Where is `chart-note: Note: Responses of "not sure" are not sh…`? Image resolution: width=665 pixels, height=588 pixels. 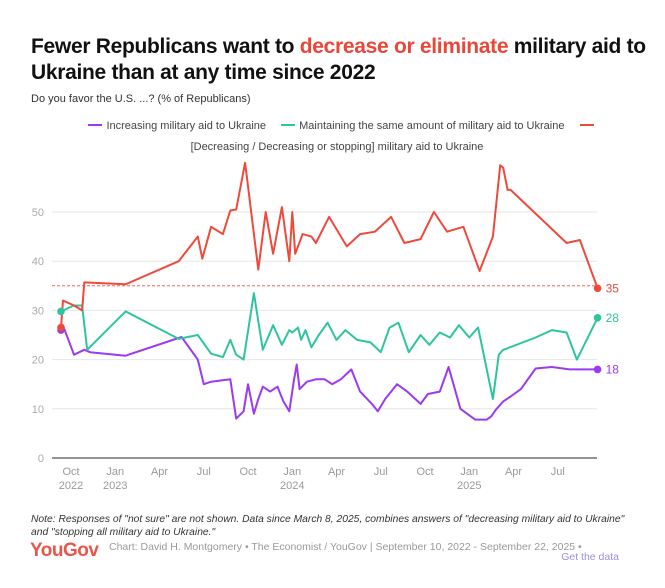 chart-note: Note: Responses of "not sure" are not sh… is located at coordinates (328, 526).